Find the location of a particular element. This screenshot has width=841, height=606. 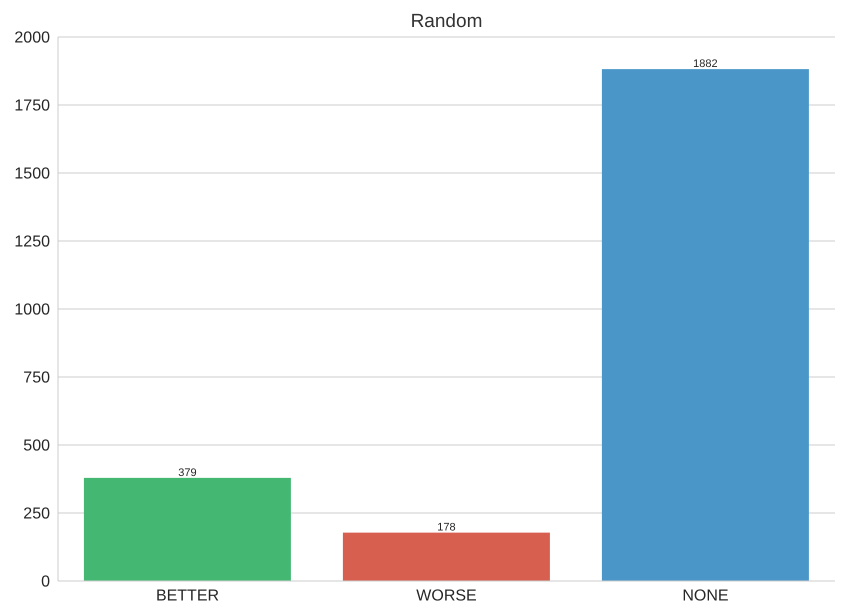

y-tick-label: 1750 is located at coordinates (32, 106).